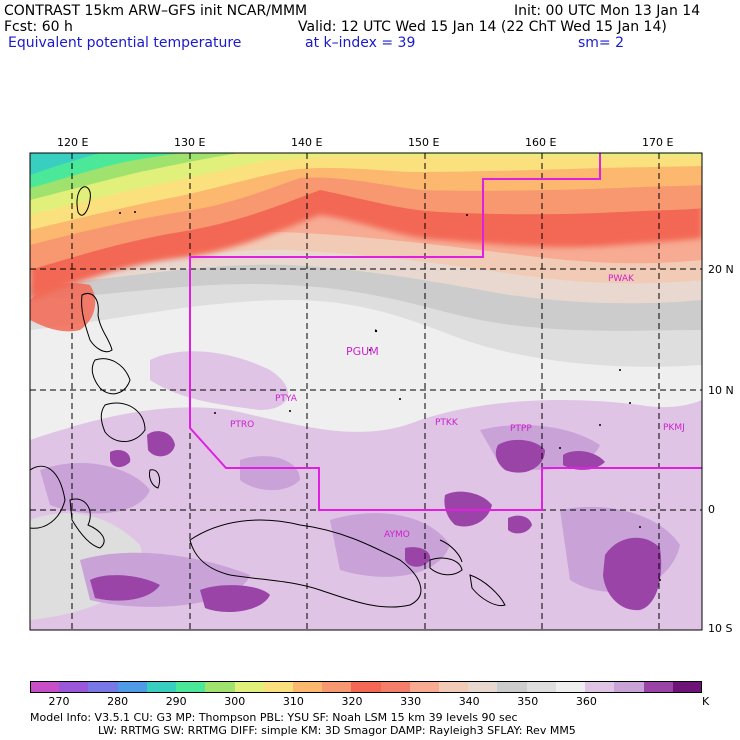 The height and width of the screenshot is (740, 740). What do you see at coordinates (156, 11) in the screenshot?
I see `model-title: CONTRAST 15km ARW–GFS init NCAR/MMM` at bounding box center [156, 11].